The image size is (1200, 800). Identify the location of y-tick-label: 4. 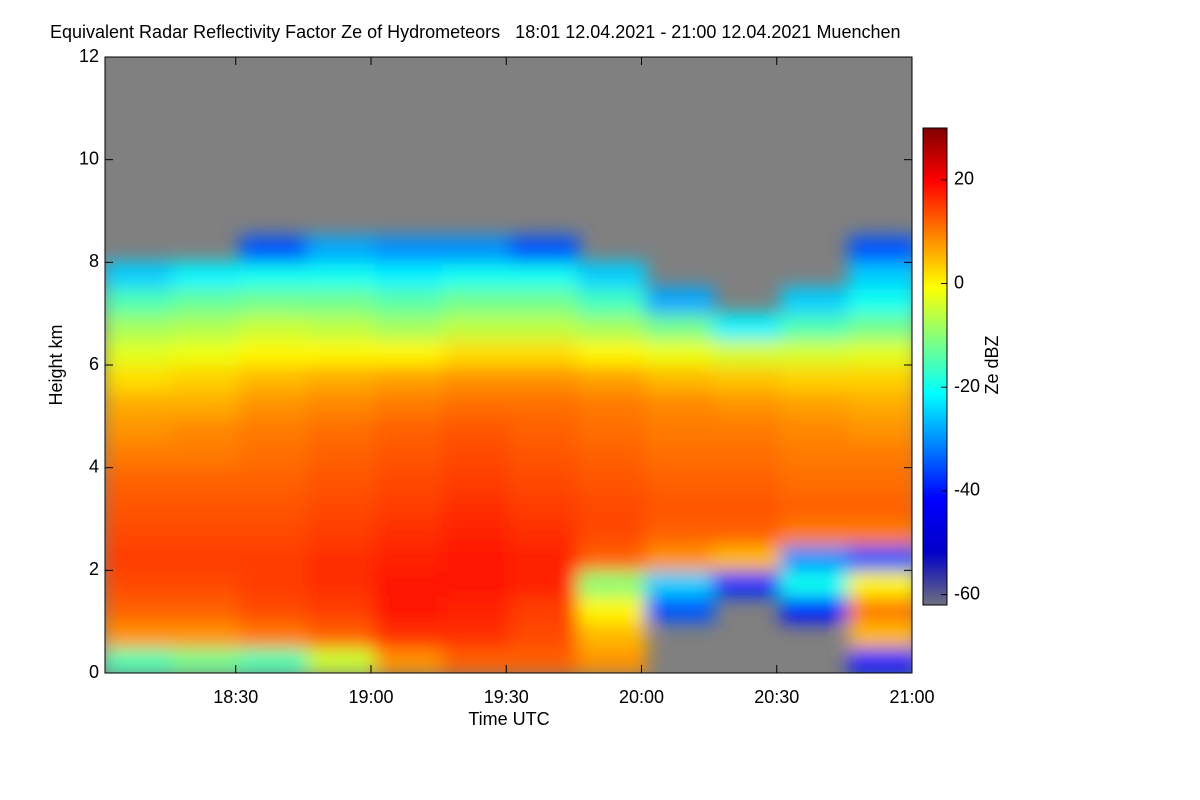
(94, 466).